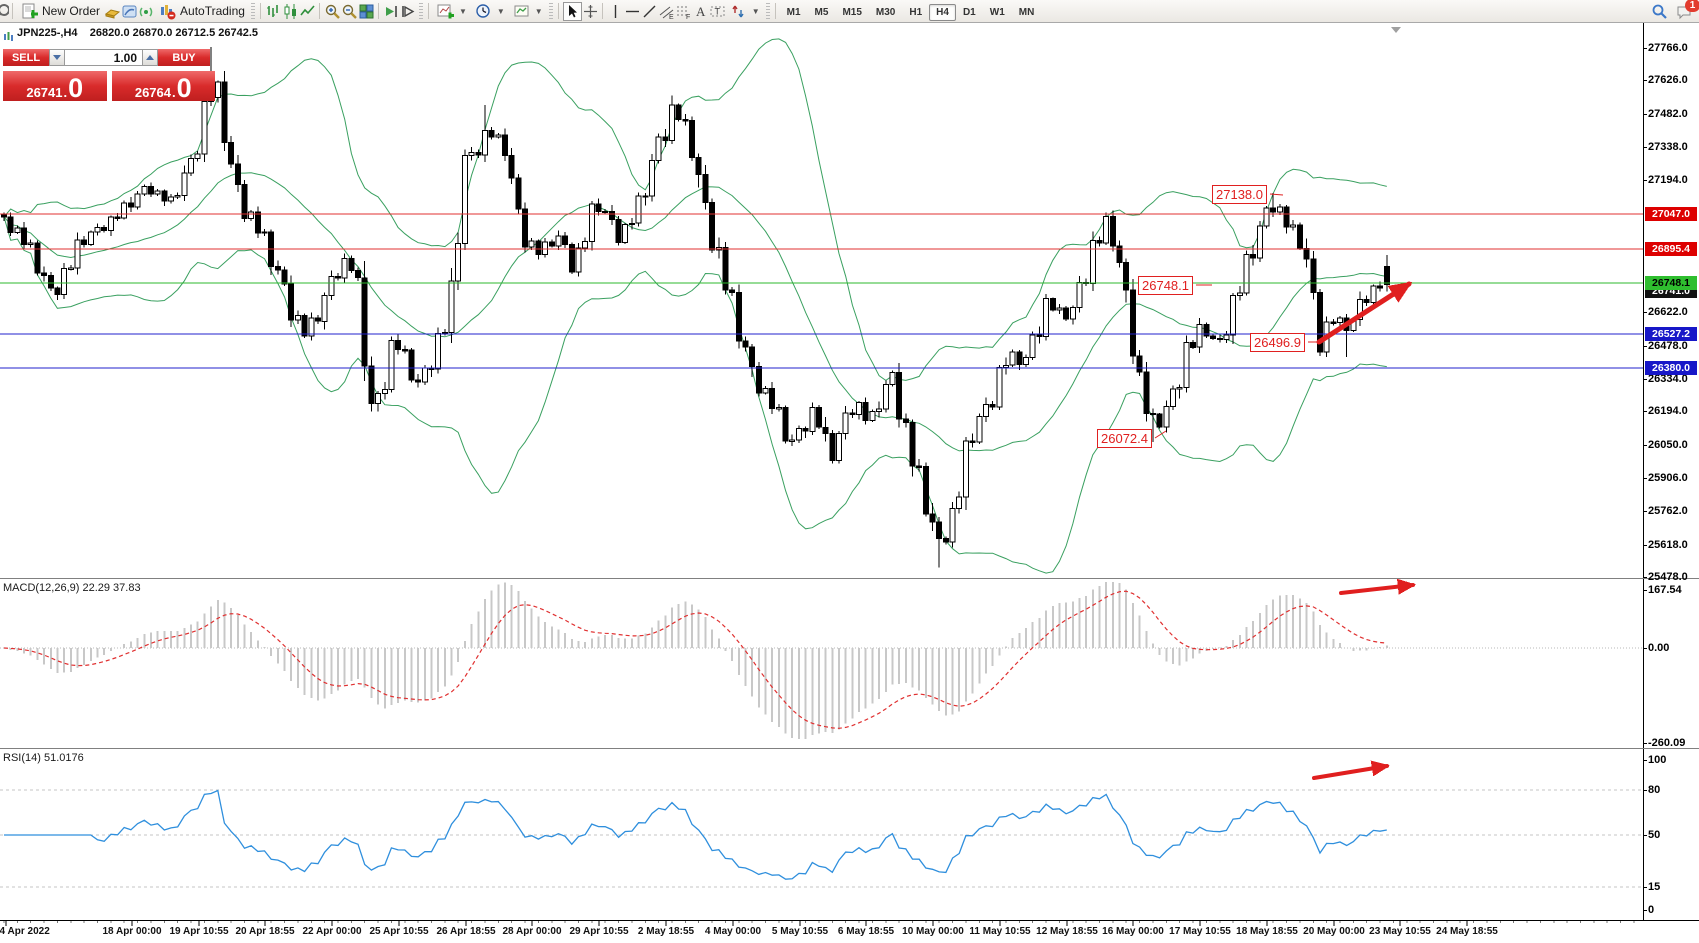  Describe the element at coordinates (184, 57) in the screenshot. I see `buy-button: BUY` at that location.